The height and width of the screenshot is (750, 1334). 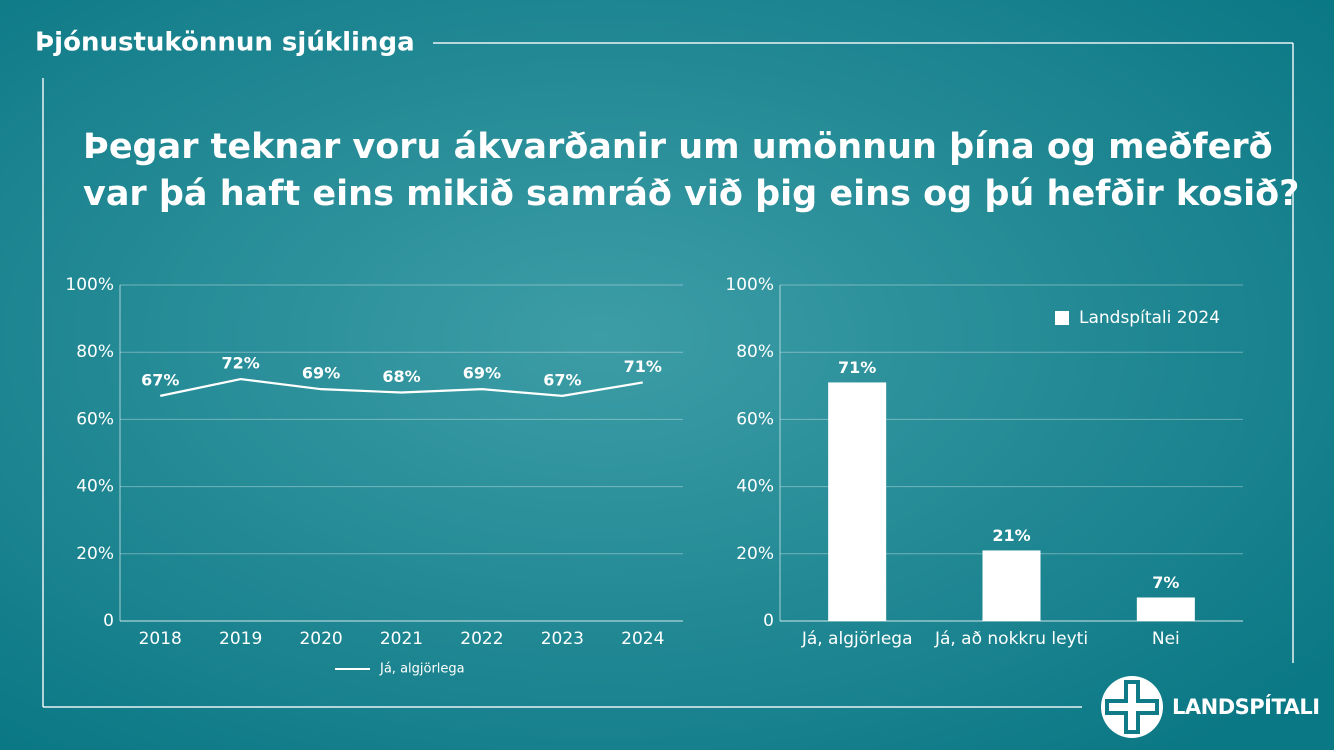 I want to click on x-tick-label: 2023, so click(x=562, y=639).